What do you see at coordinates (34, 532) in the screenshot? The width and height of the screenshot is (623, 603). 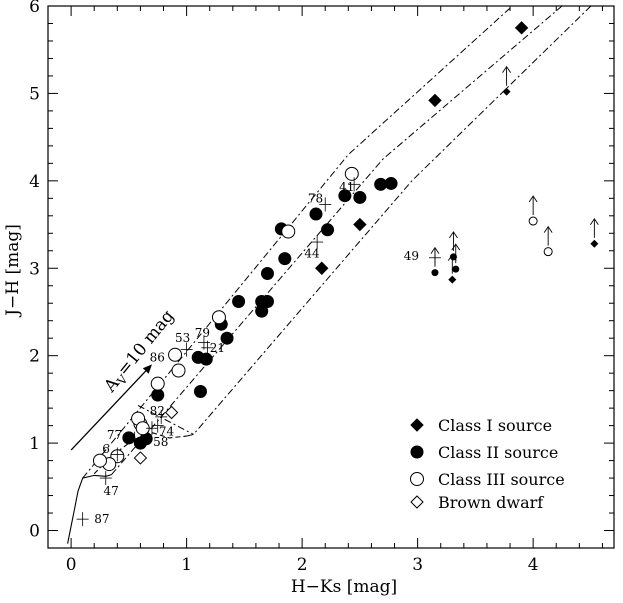 I see `y-tick-label: 0` at bounding box center [34, 532].